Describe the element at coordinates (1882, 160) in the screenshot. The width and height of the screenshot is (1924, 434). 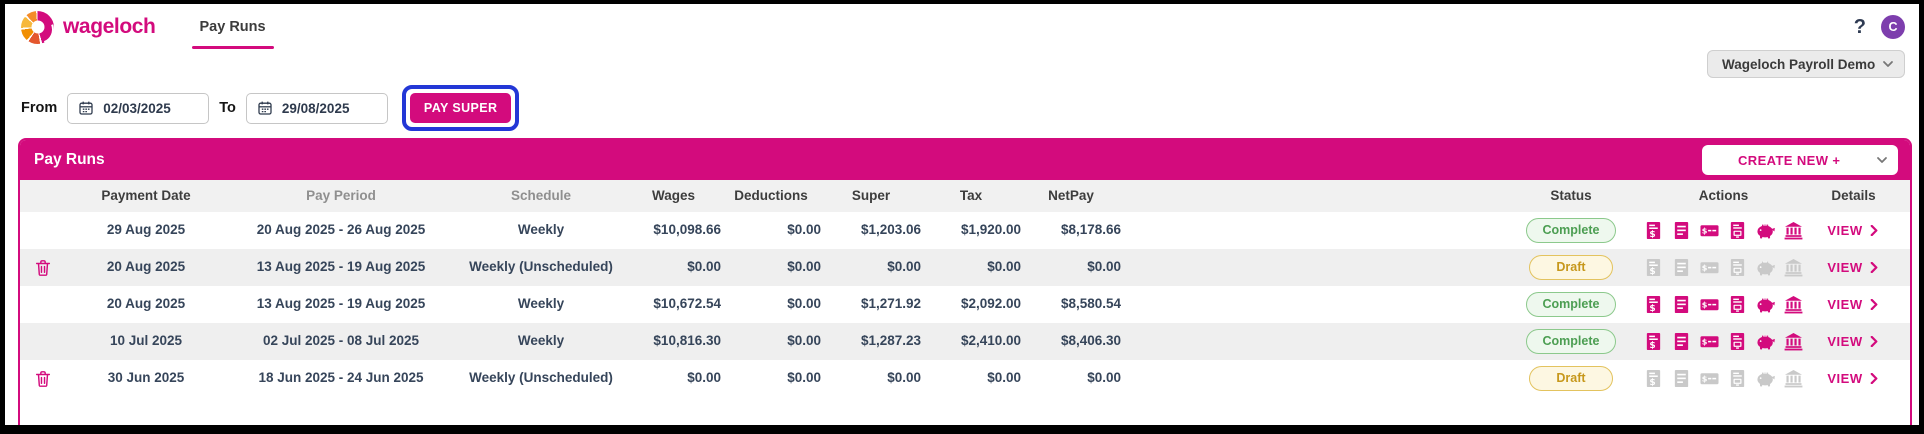
I see `chevron-down-icon` at that location.